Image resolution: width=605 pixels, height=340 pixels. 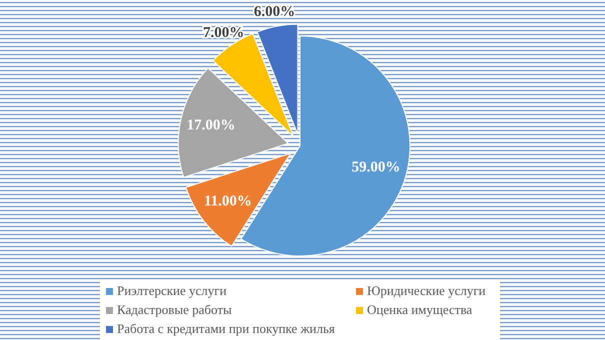 I want to click on legend-label: Работа с кредитами при покупке жилья, so click(x=226, y=328).